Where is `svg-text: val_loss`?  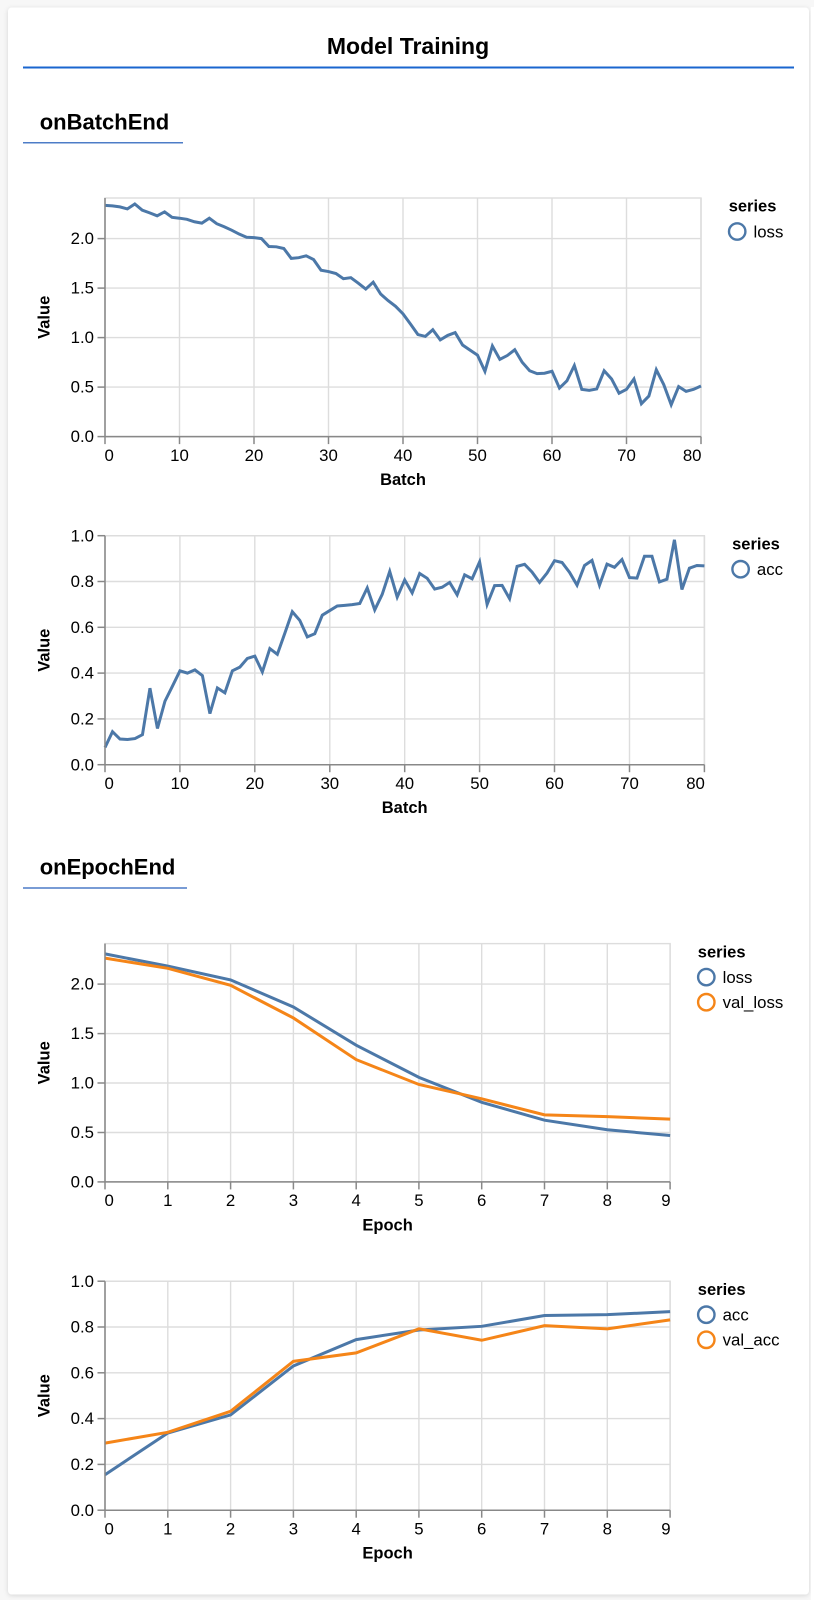 svg-text: val_loss is located at coordinates (753, 1002).